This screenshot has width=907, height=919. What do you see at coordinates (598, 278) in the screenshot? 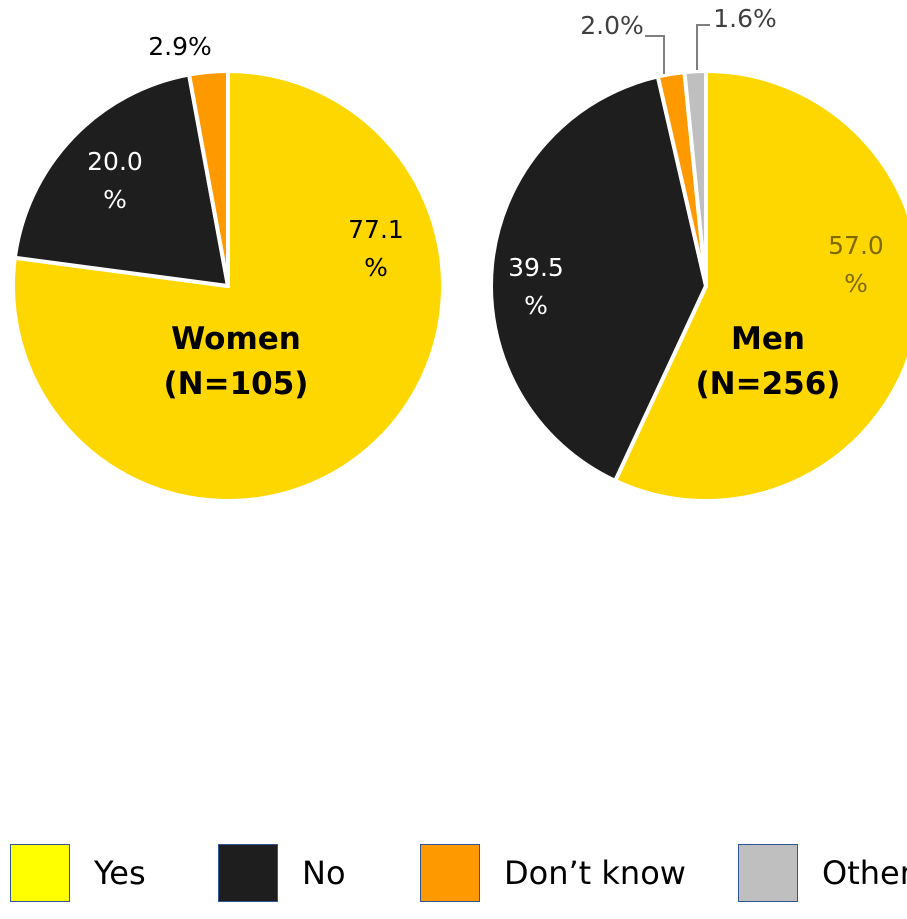
I see `men-slice-no` at bounding box center [598, 278].